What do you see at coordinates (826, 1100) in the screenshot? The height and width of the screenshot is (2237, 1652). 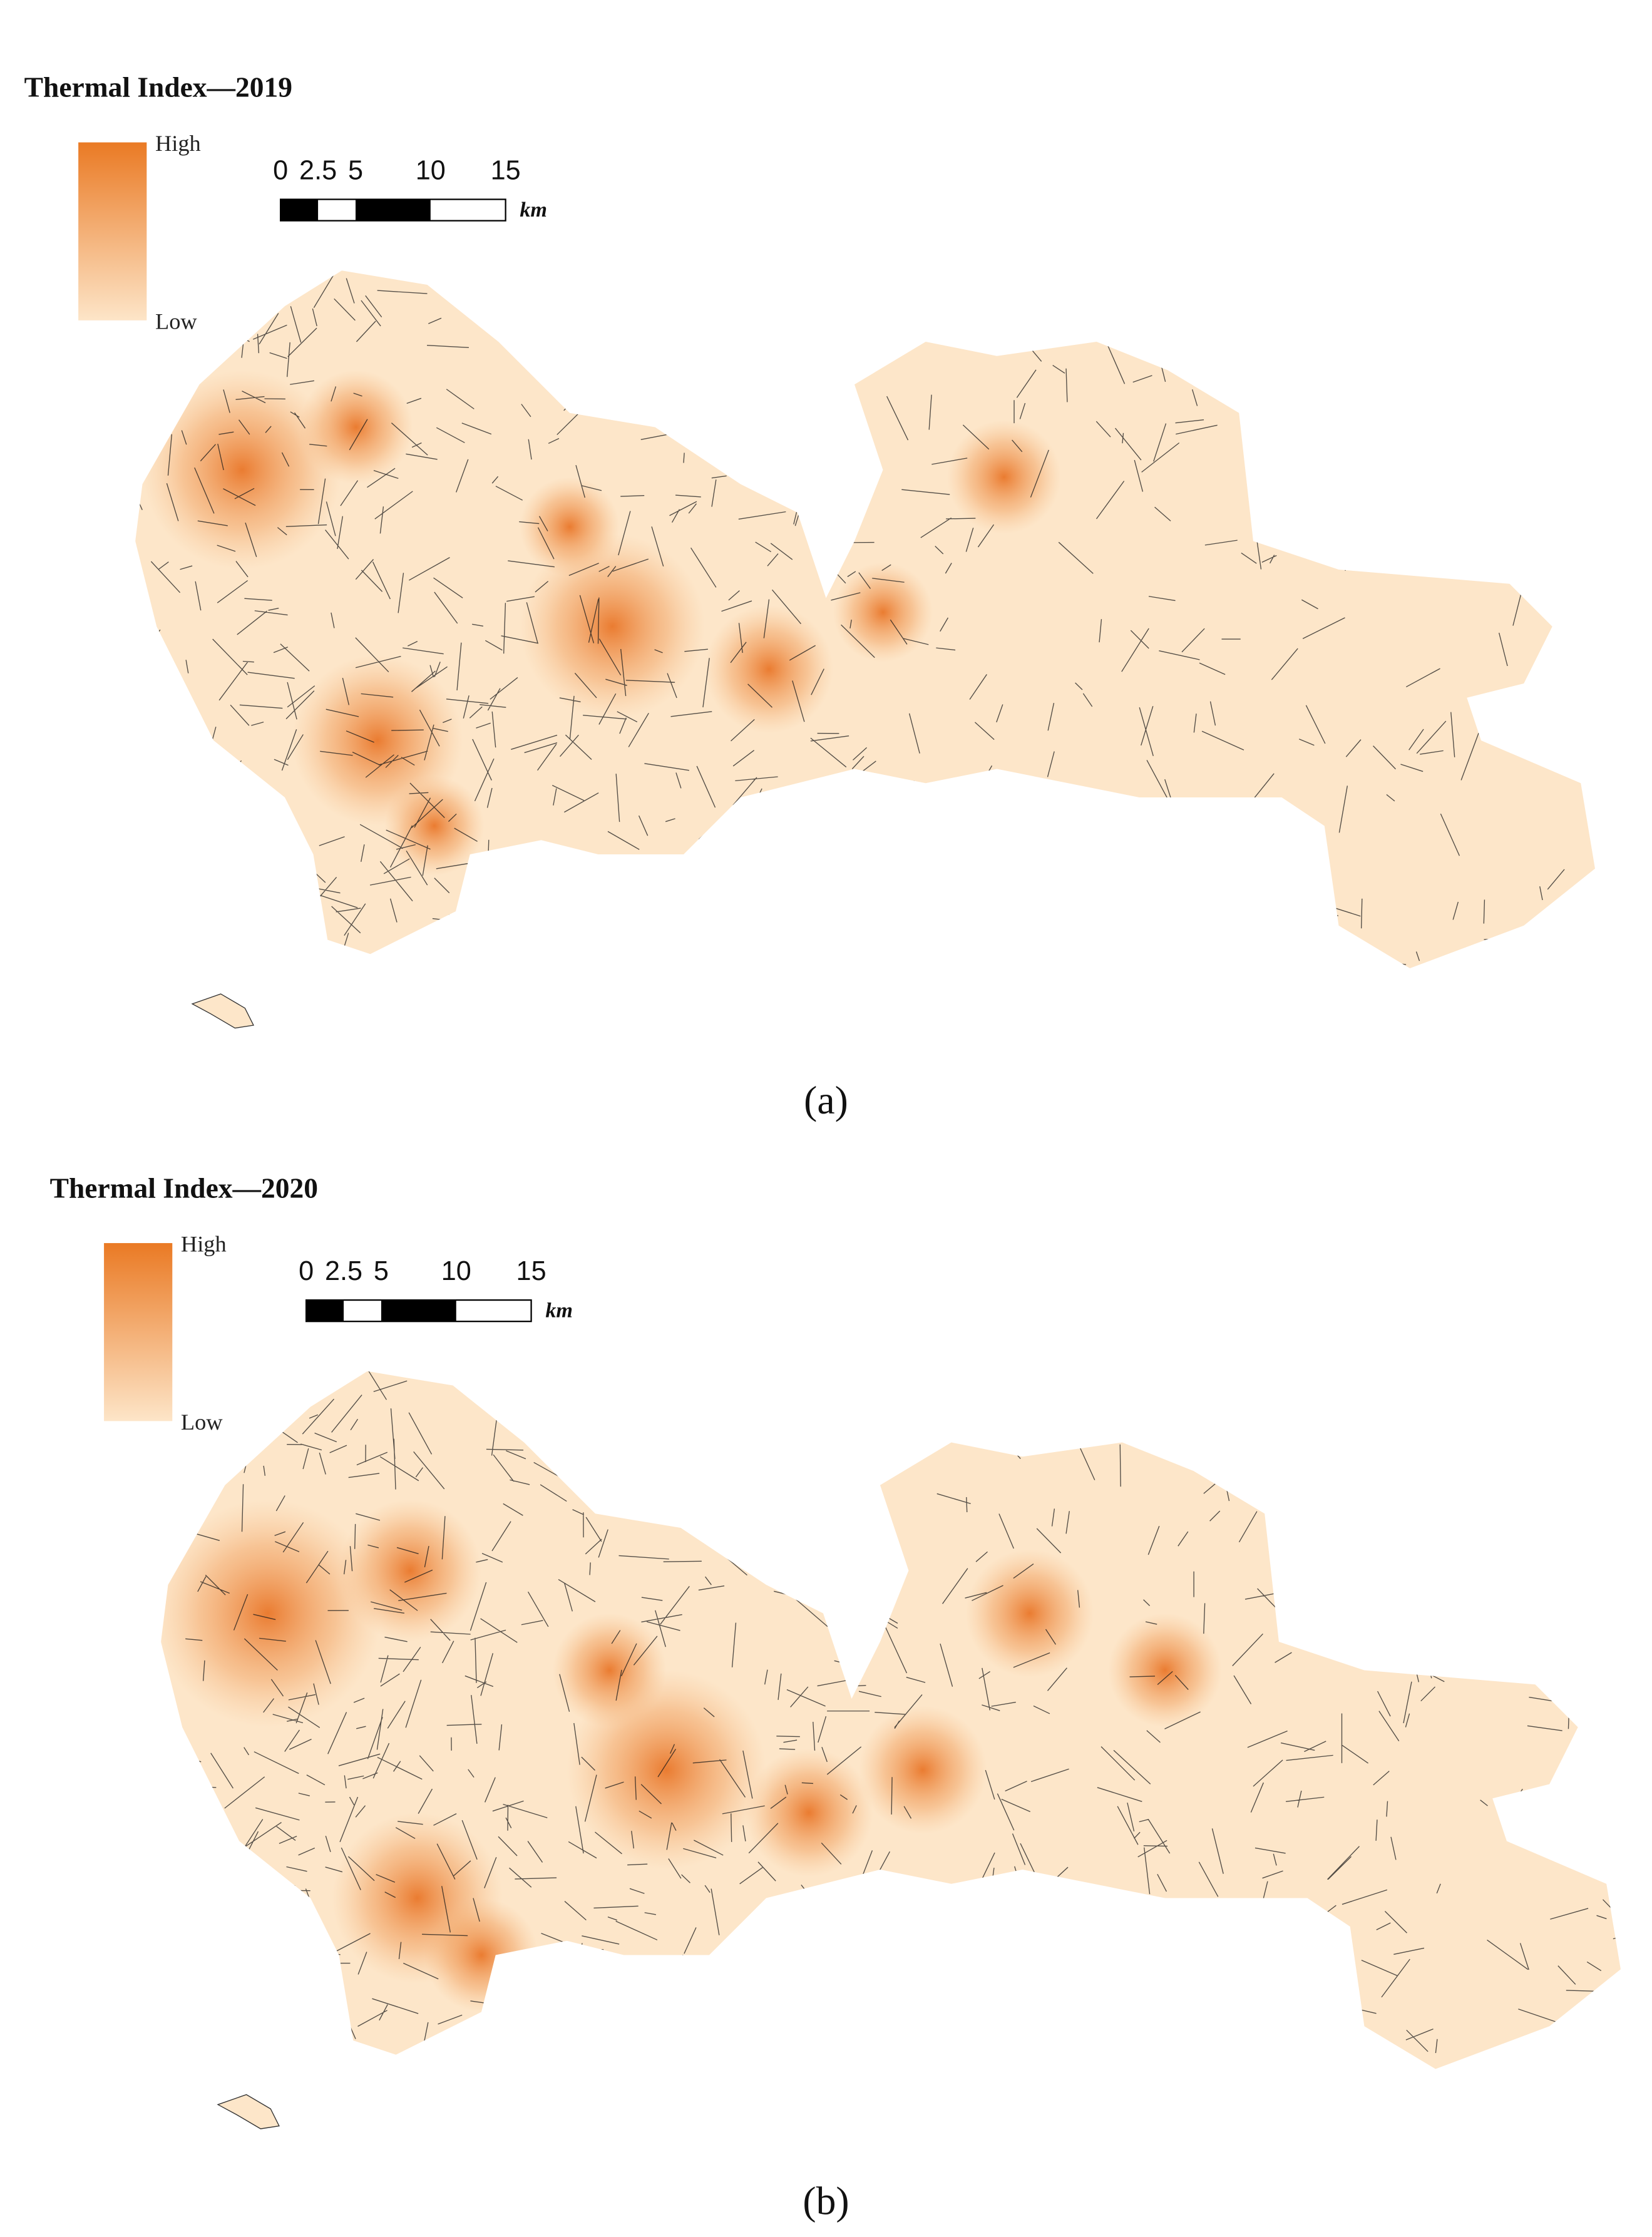 I see `caption: (a)` at bounding box center [826, 1100].